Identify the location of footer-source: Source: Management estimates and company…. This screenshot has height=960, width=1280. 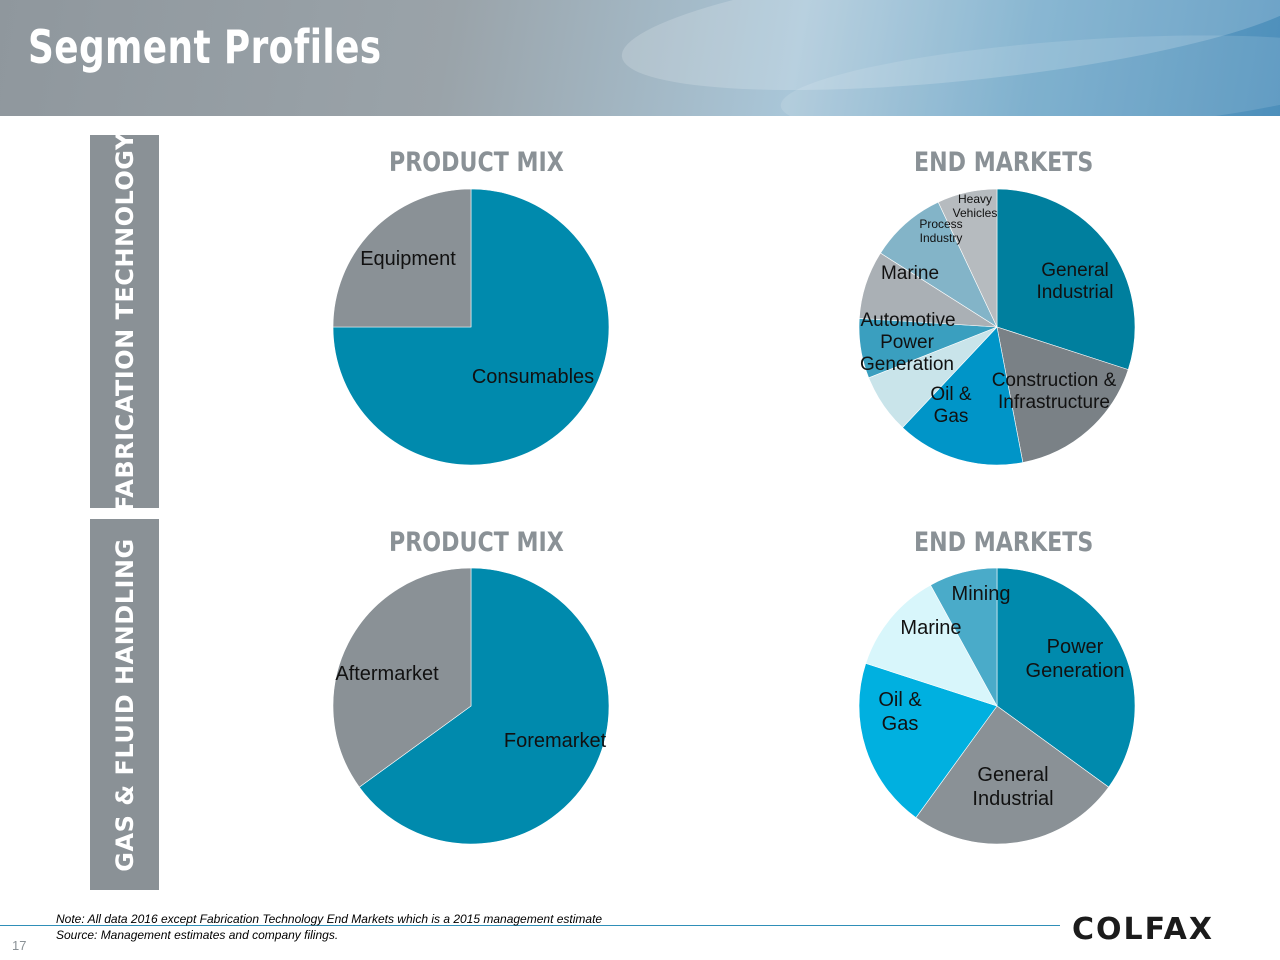
(197, 935).